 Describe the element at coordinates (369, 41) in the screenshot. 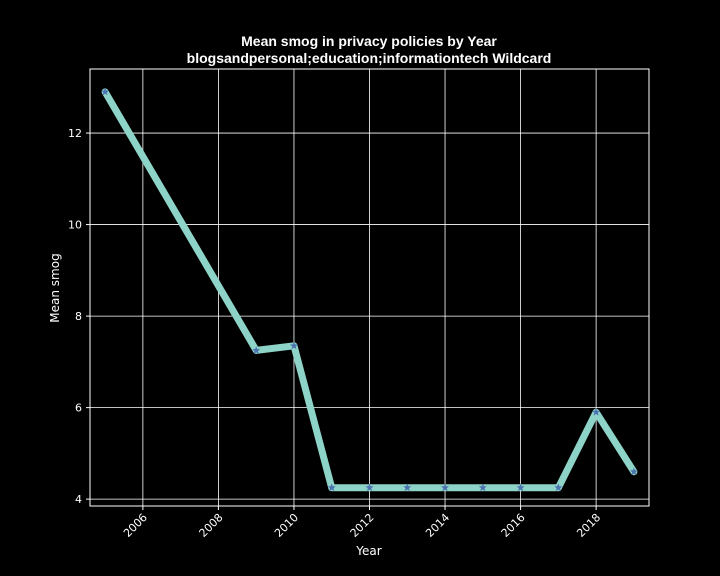

I see `chart-title: Mean smog in privacy policies by Year` at that location.